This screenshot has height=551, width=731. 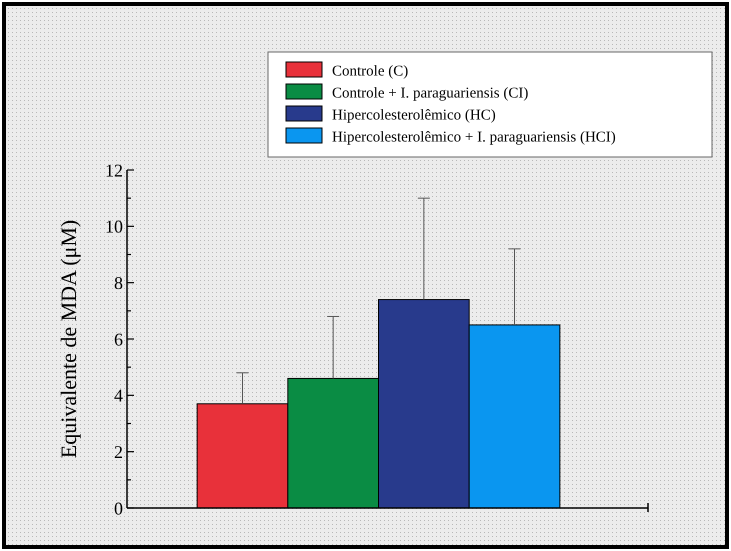 What do you see at coordinates (414, 115) in the screenshot?
I see `legend-label: Hipercolesterolêmico (HC)` at bounding box center [414, 115].